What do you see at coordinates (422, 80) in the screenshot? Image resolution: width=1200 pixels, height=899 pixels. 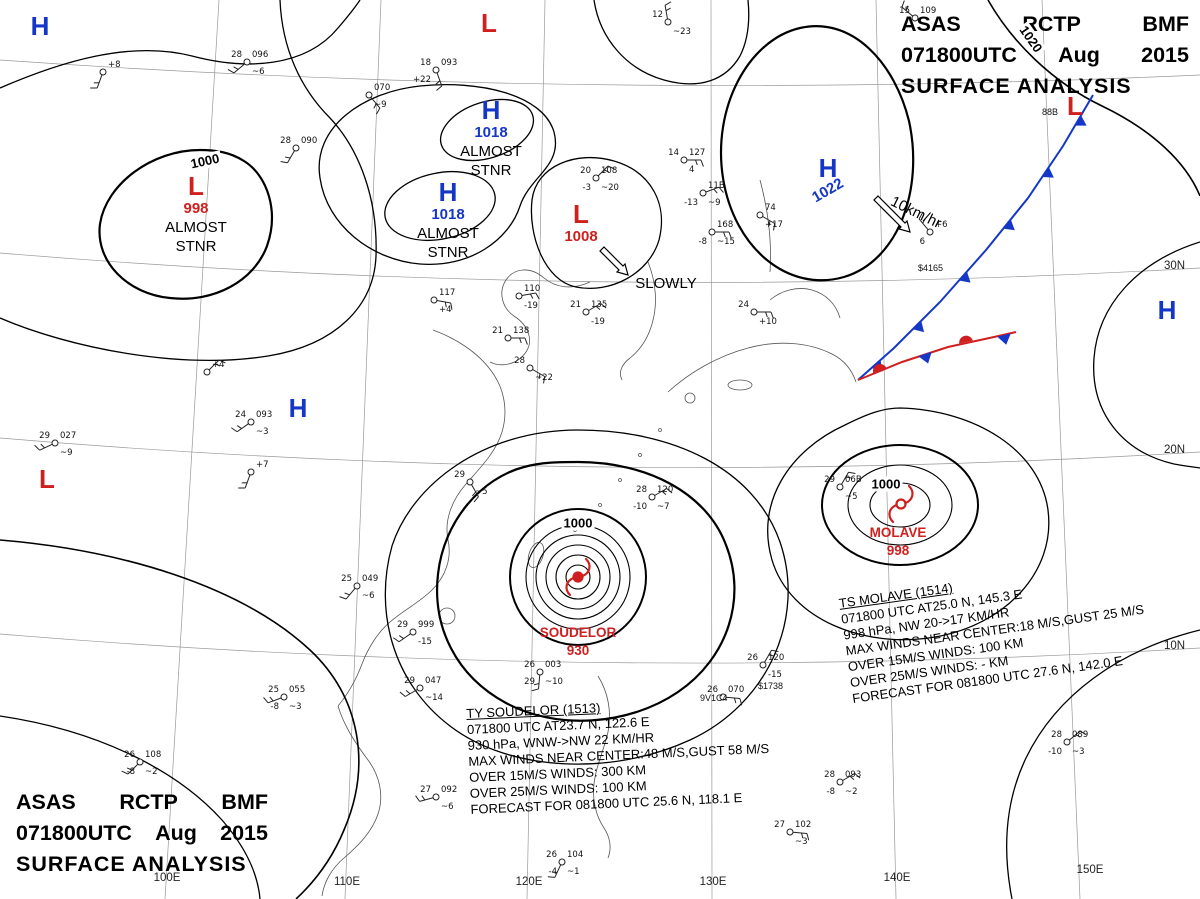 I see `station-value: +22` at bounding box center [422, 80].